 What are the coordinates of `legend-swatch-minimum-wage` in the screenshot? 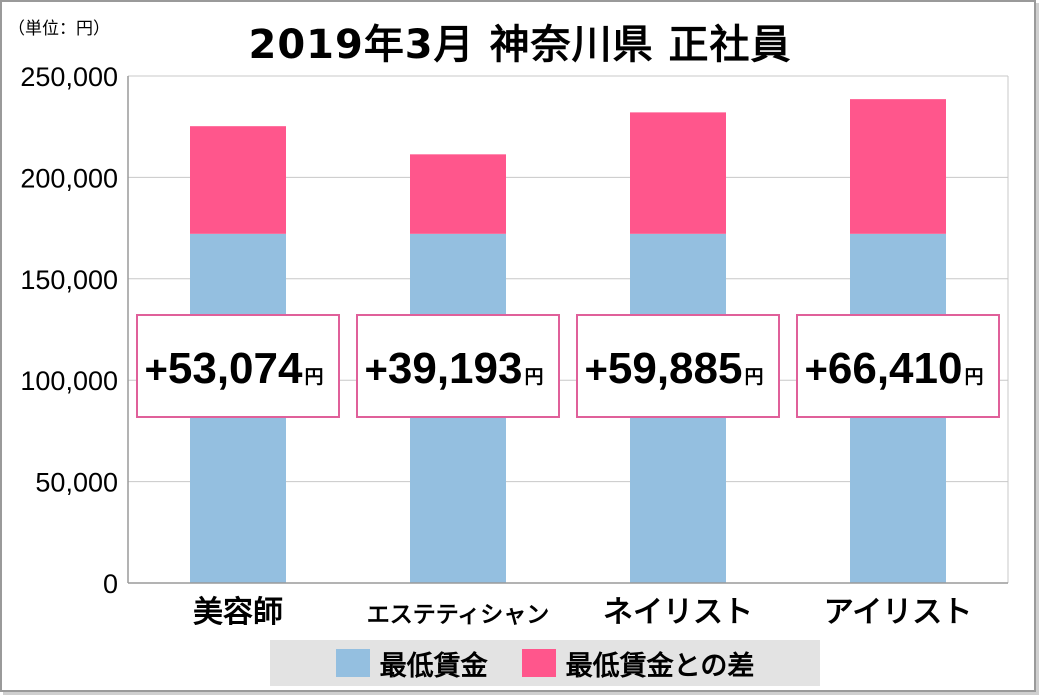 It's located at (352, 663).